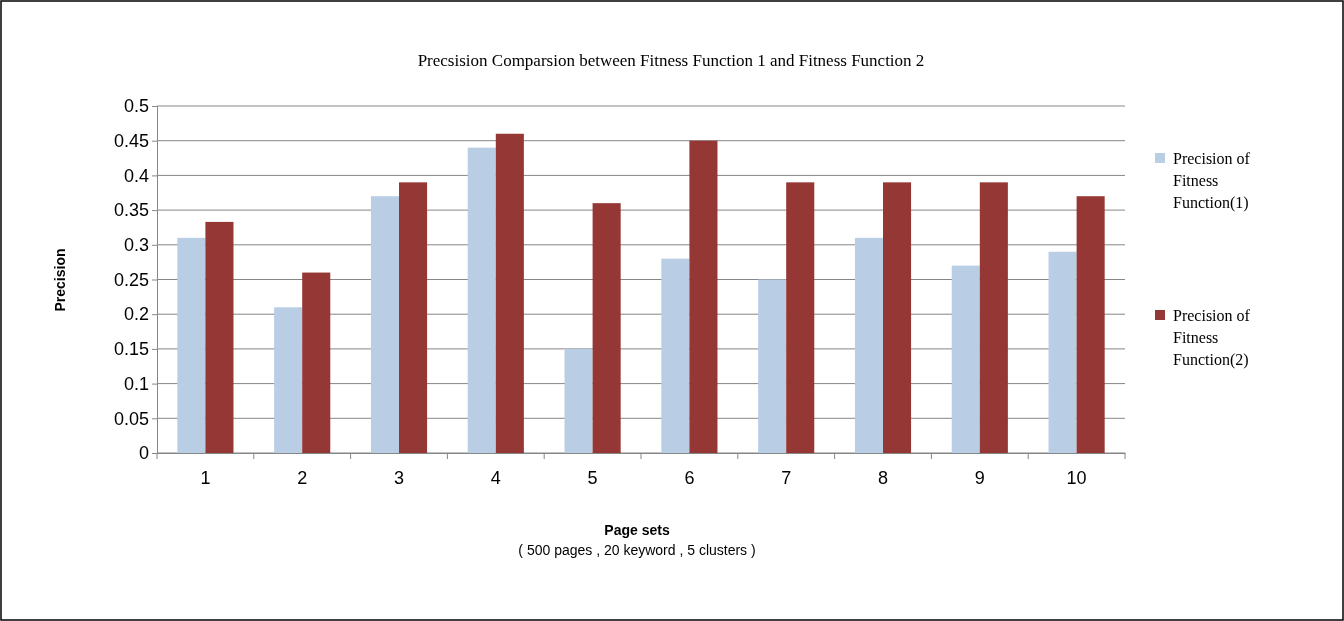 The width and height of the screenshot is (1344, 621). What do you see at coordinates (136, 175) in the screenshot?
I see `y-tick-label: 0.4` at bounding box center [136, 175].